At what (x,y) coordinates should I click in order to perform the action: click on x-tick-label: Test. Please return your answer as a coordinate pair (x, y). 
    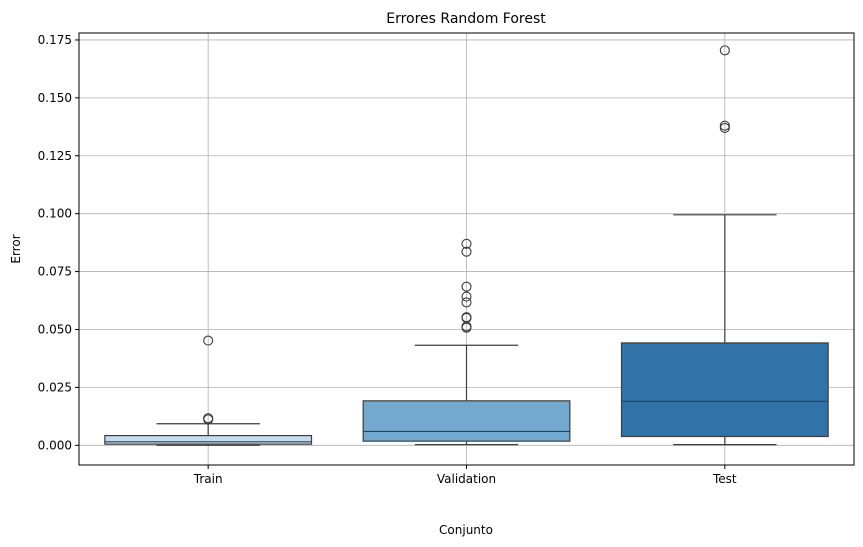
    Looking at the image, I should click on (724, 479).